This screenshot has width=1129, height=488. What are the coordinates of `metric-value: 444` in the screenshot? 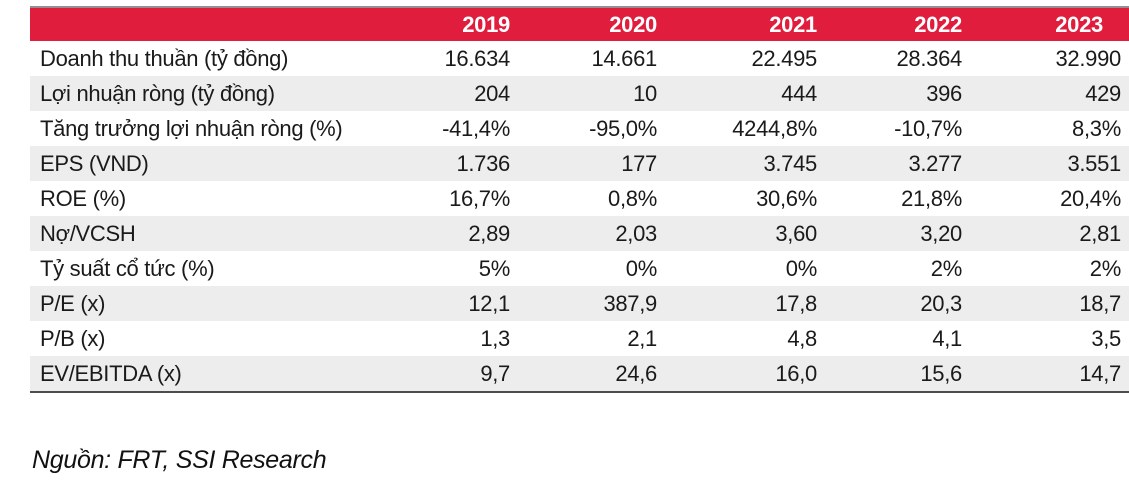 It's located at (799, 93).